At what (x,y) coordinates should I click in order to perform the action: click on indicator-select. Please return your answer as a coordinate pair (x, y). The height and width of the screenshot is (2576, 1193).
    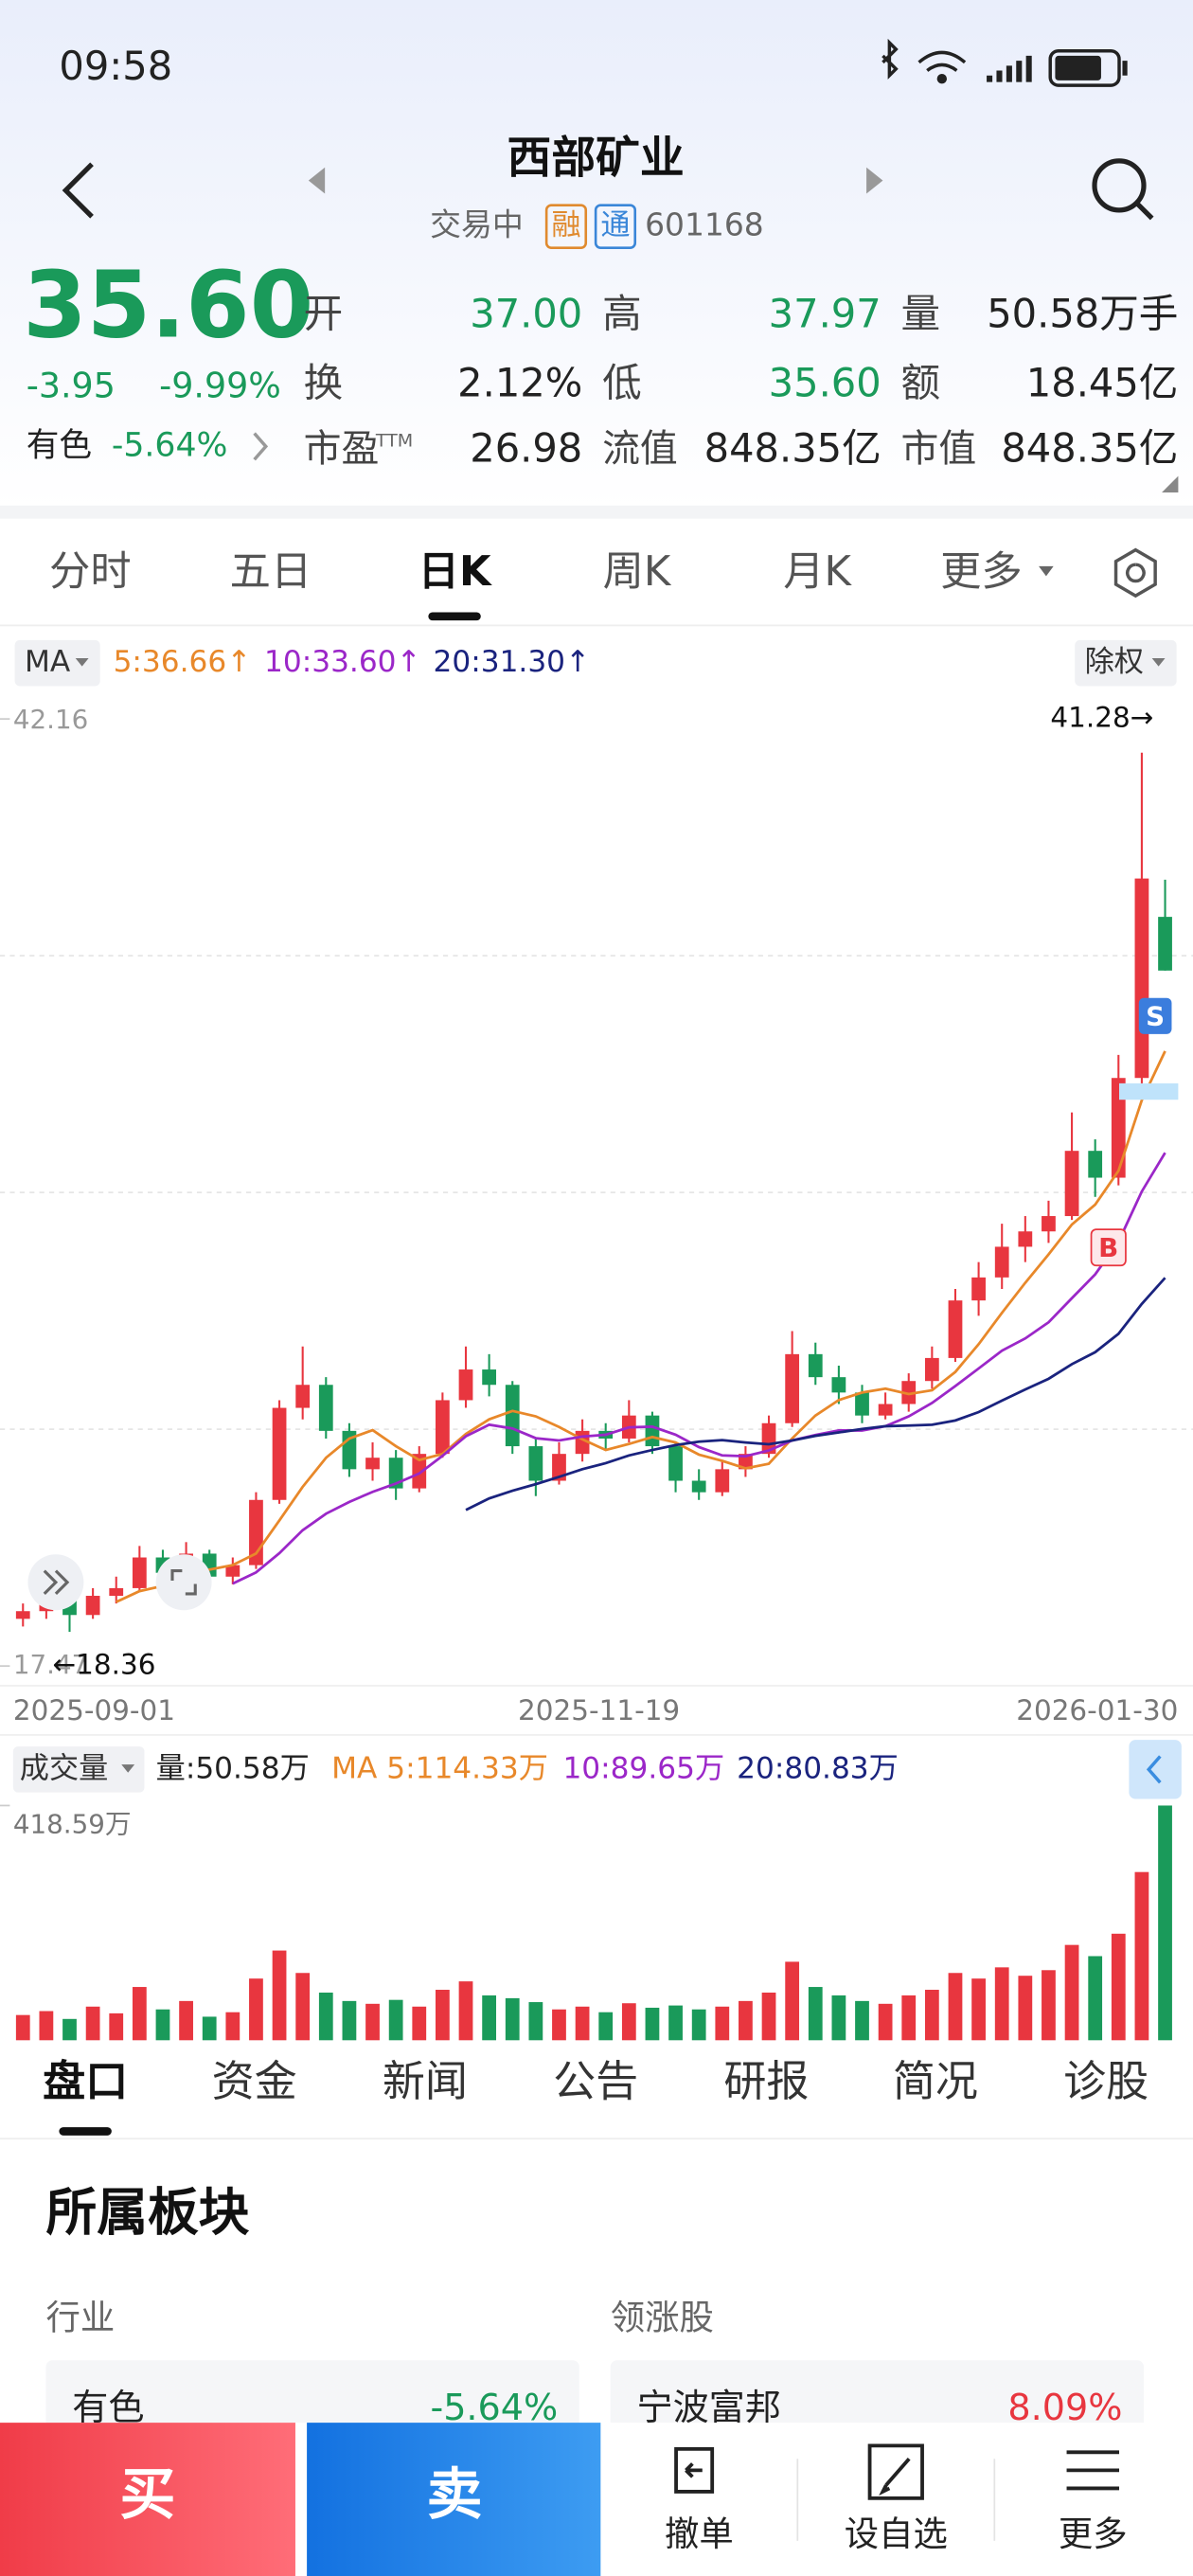
    Looking at the image, I should click on (57, 663).